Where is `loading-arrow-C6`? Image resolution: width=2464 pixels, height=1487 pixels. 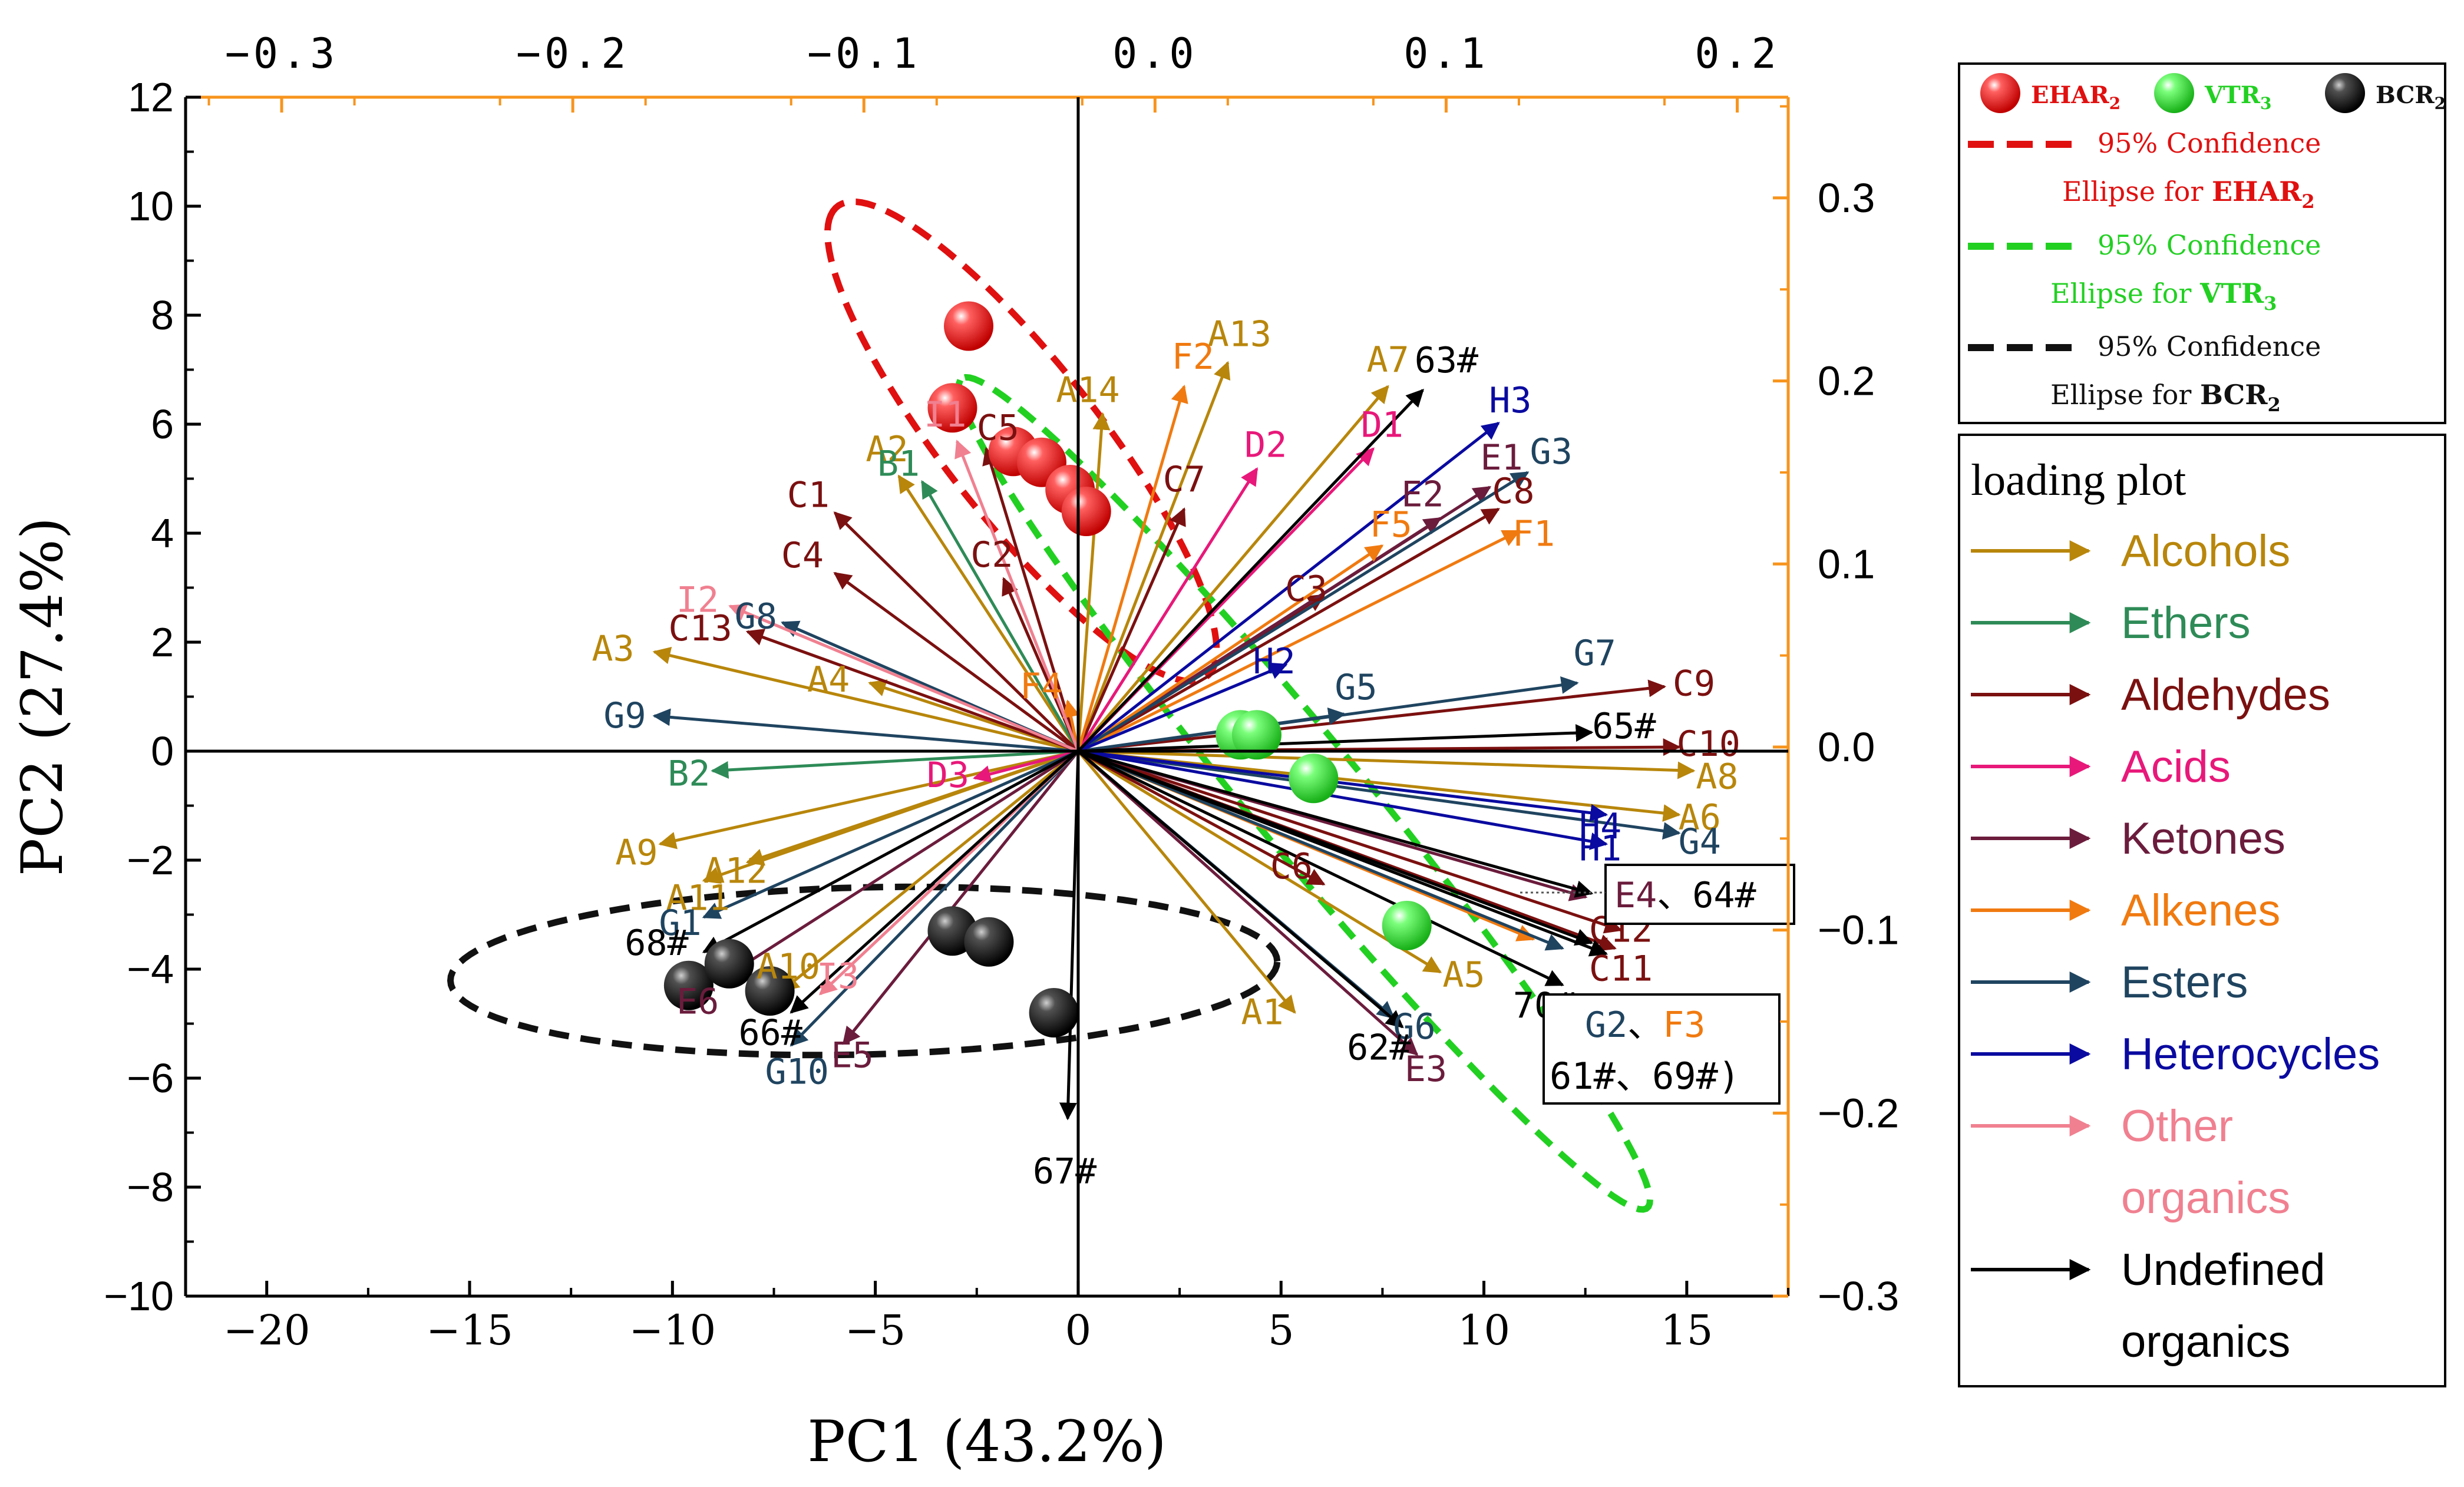
loading-arrow-C6 is located at coordinates (1202, 817).